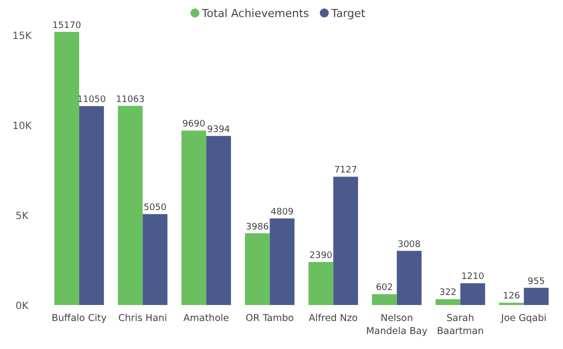 The width and height of the screenshot is (563, 349). I want to click on data-label: 9394, so click(218, 129).